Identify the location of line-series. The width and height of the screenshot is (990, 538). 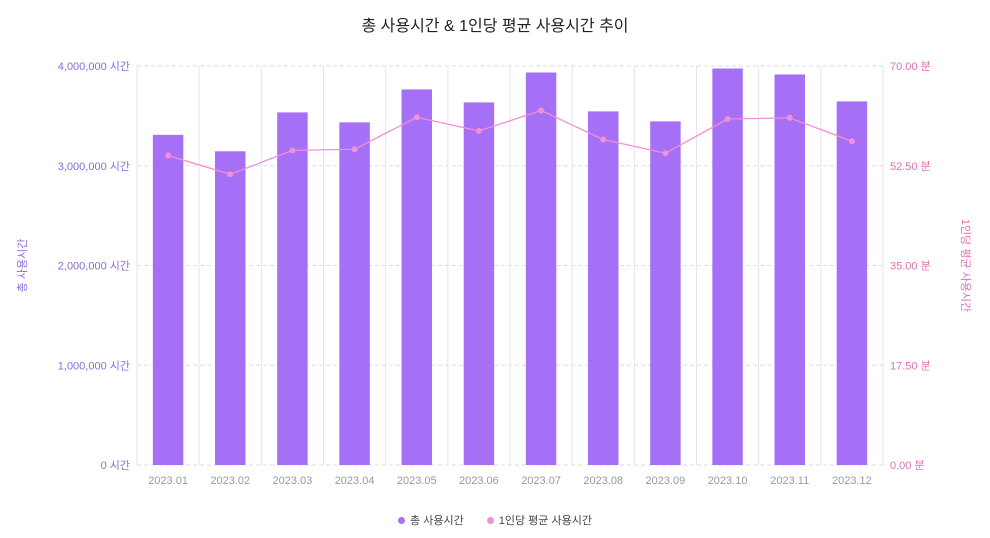
(510, 142).